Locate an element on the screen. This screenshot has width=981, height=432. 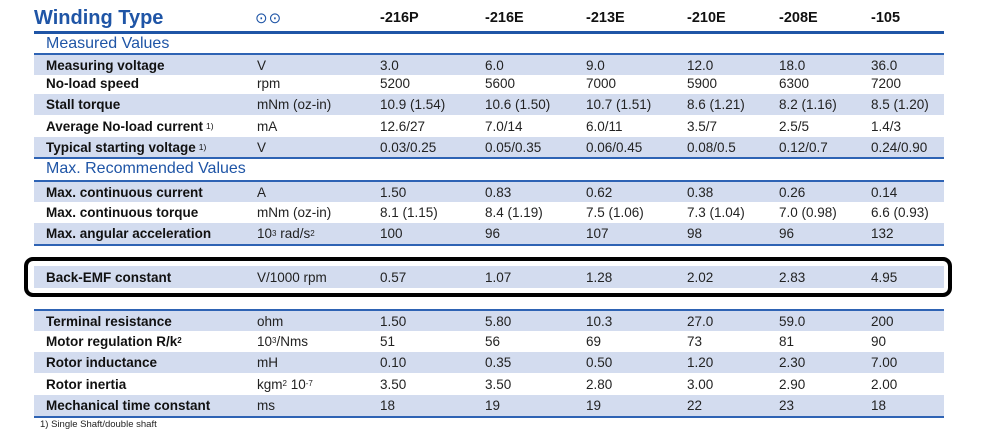
unit-text: mNm (oz-in) is located at coordinates (294, 104).